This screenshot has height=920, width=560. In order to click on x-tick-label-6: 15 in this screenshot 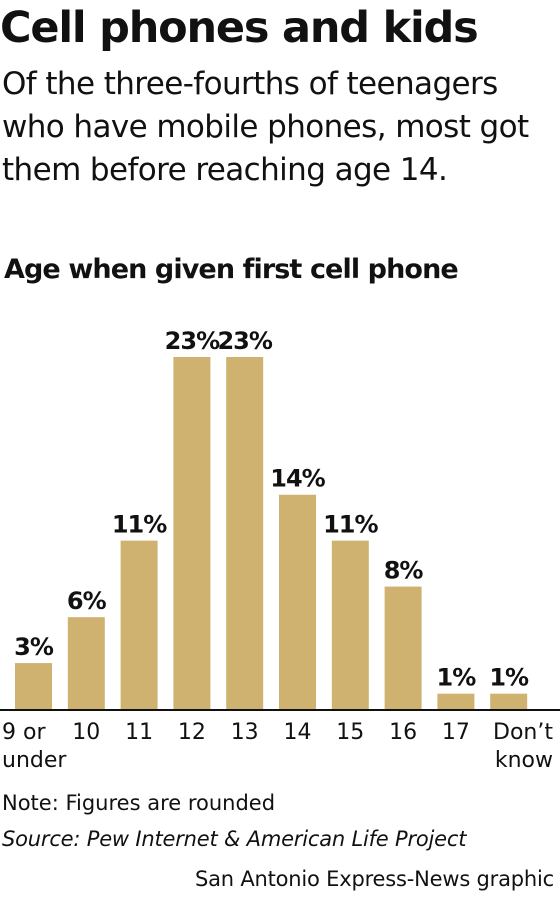, I will do `click(350, 732)`.